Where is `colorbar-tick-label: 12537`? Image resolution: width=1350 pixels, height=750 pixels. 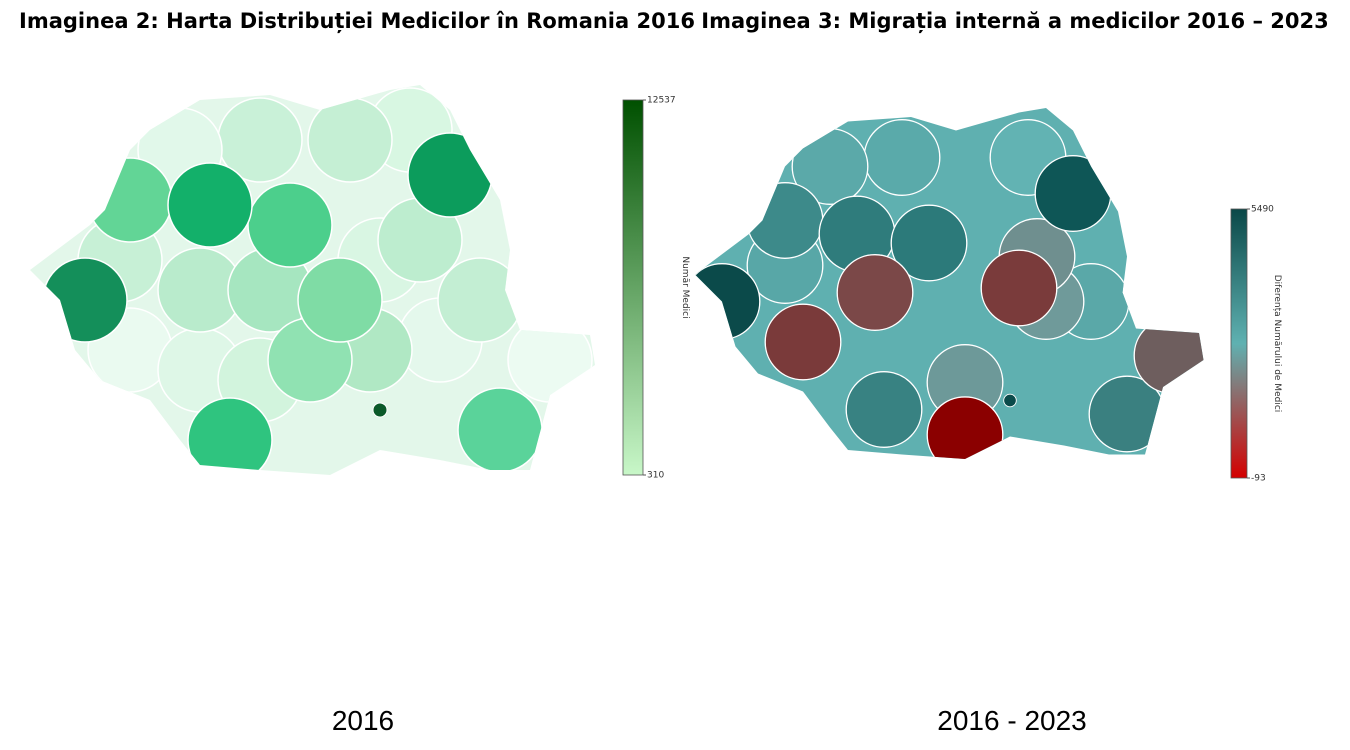 colorbar-tick-label: 12537 is located at coordinates (661, 101).